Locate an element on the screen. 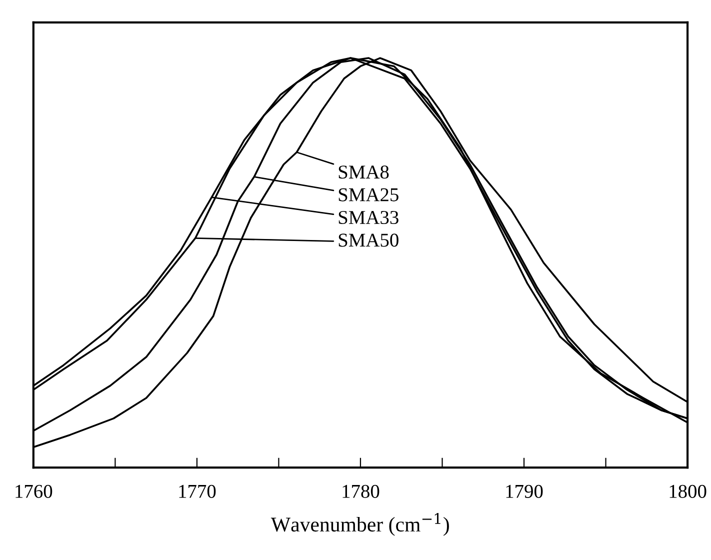 Image resolution: width=711 pixels, height=560 pixels. annotation: SMA50 is located at coordinates (368, 240).